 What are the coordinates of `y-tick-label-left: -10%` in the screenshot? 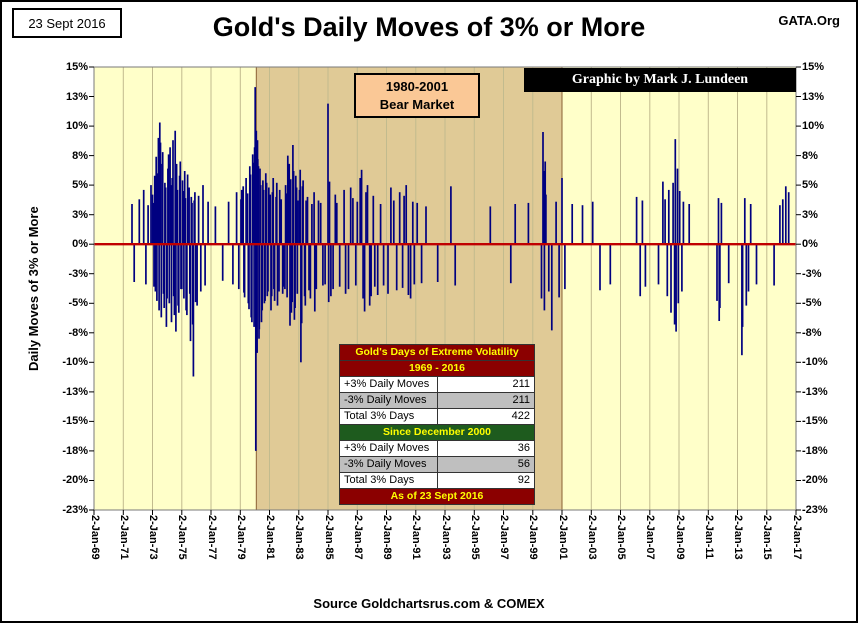 It's located at (75, 362).